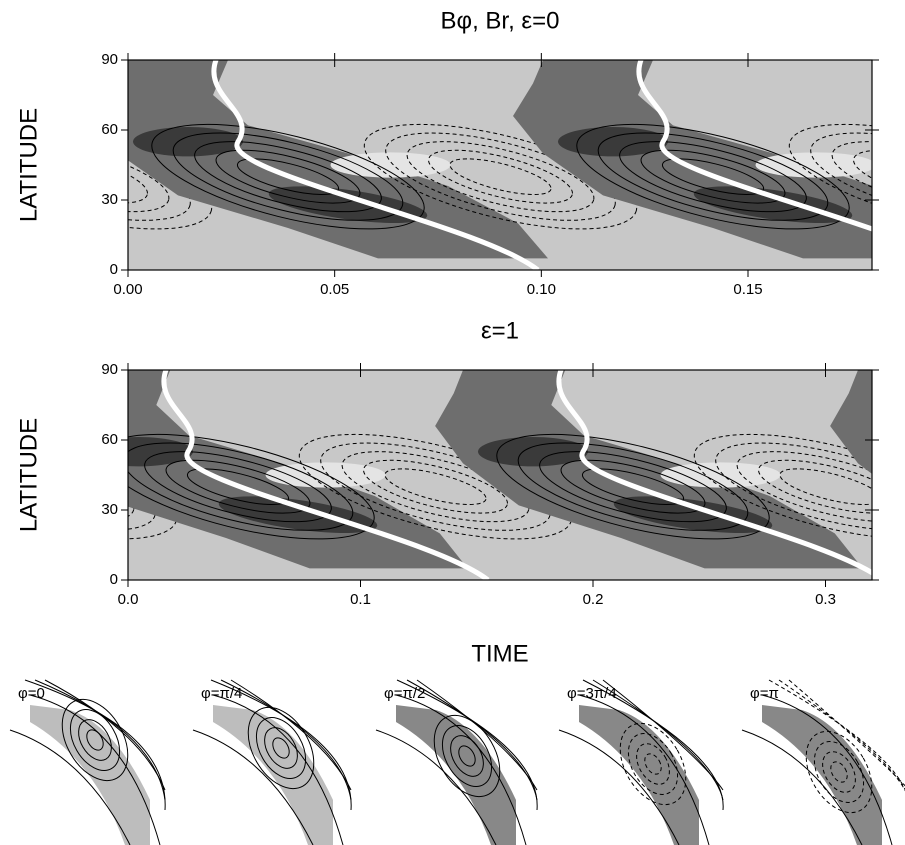  I want to click on chart-title: Bφ, Br, ε=0, so click(500, 20).